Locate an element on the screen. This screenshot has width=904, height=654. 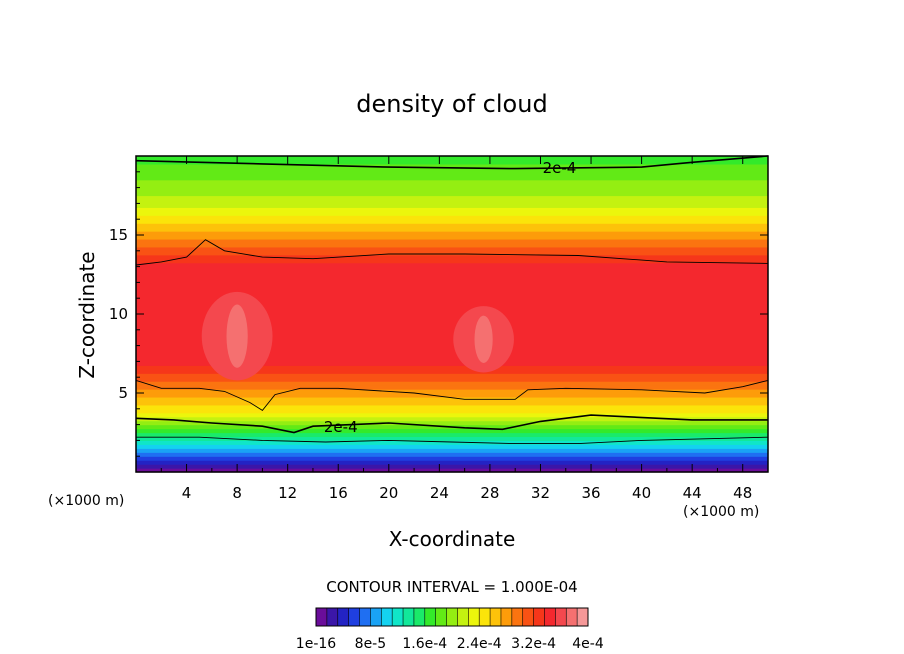
colorbar-tick-label: 3.2e-4 is located at coordinates (533, 644).